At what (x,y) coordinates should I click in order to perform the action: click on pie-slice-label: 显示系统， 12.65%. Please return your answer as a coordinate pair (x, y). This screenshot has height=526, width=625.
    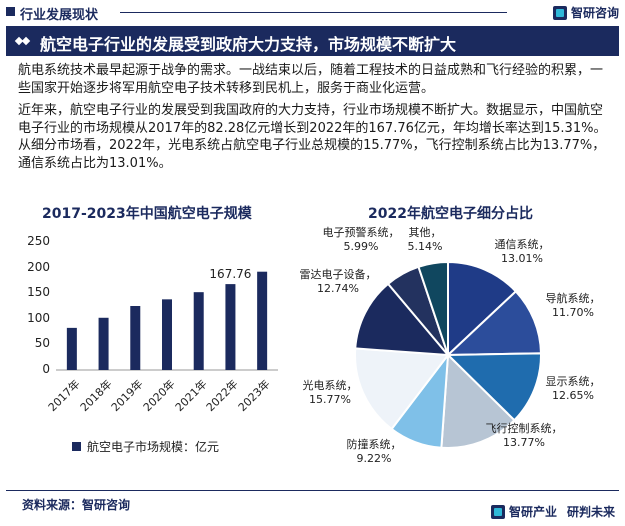
    Looking at the image, I should click on (573, 388).